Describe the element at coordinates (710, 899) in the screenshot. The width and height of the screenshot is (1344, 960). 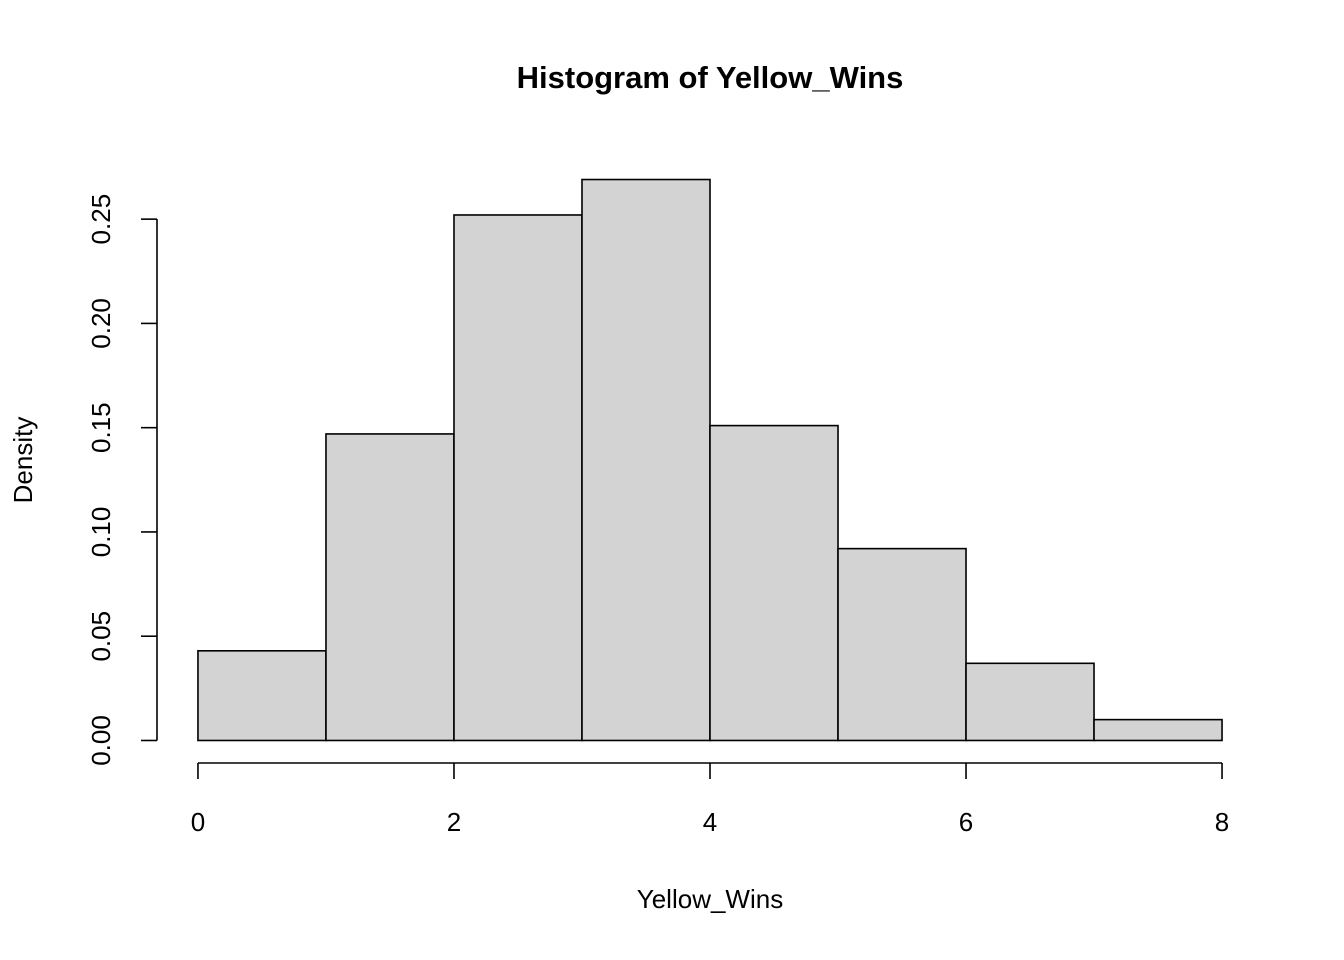
I see `x-axis-label: Yellow_Wins` at that location.